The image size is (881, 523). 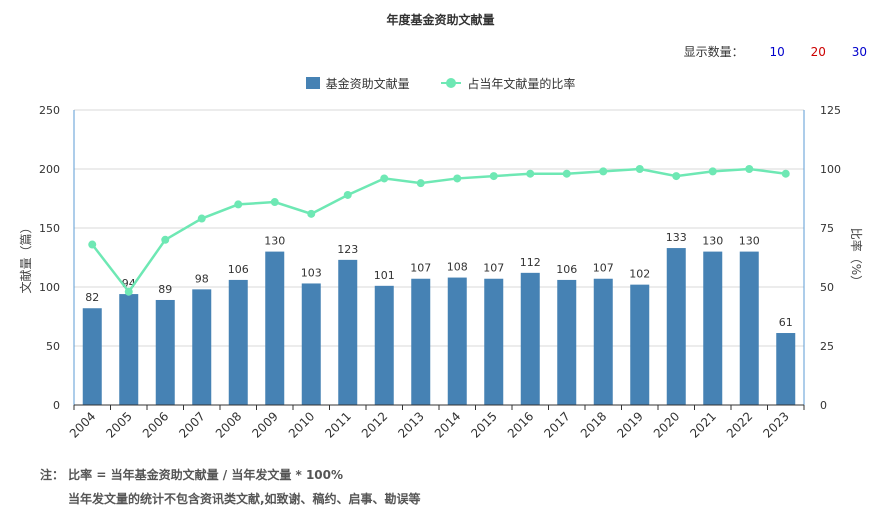 What do you see at coordinates (155, 424) in the screenshot?
I see `x-tick-label: 2006` at bounding box center [155, 424].